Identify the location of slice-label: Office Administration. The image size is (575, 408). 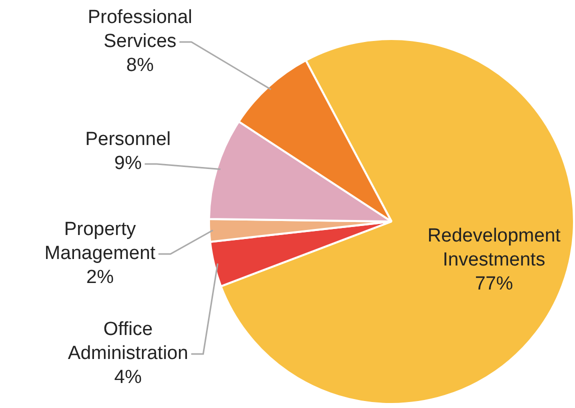
(128, 341).